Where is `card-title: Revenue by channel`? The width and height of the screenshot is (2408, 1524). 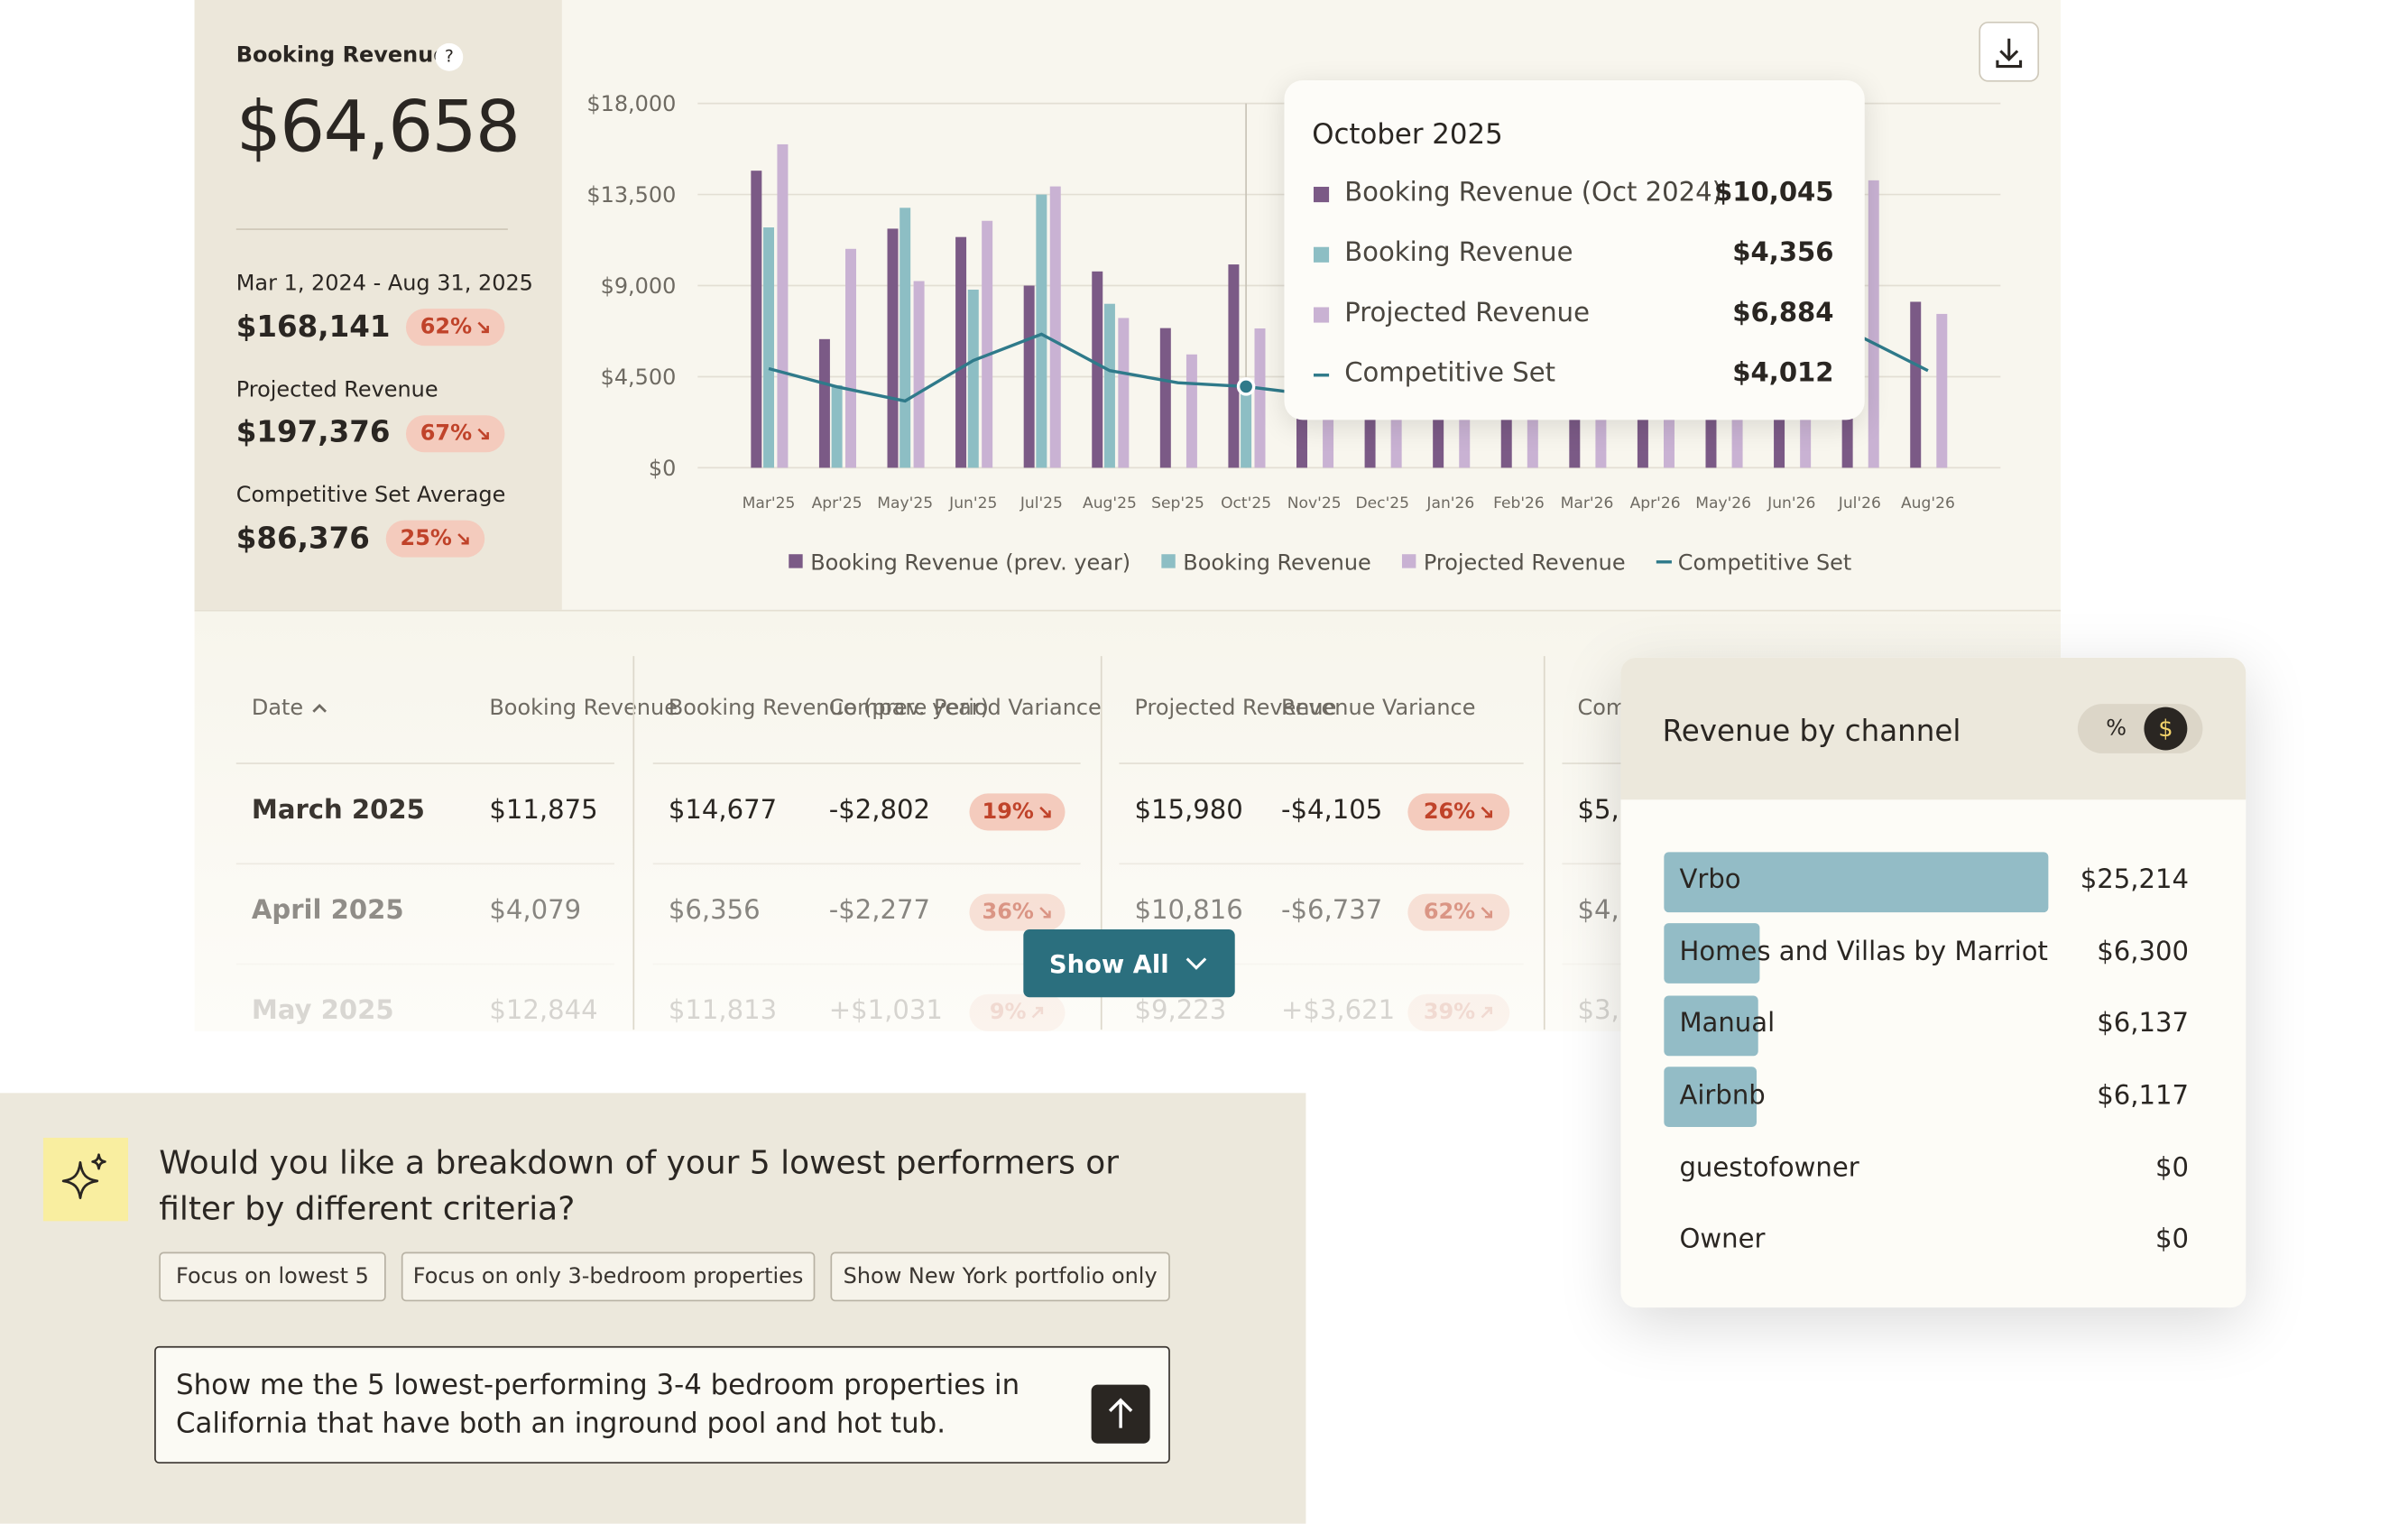
card-title: Revenue by channel is located at coordinates (1811, 731).